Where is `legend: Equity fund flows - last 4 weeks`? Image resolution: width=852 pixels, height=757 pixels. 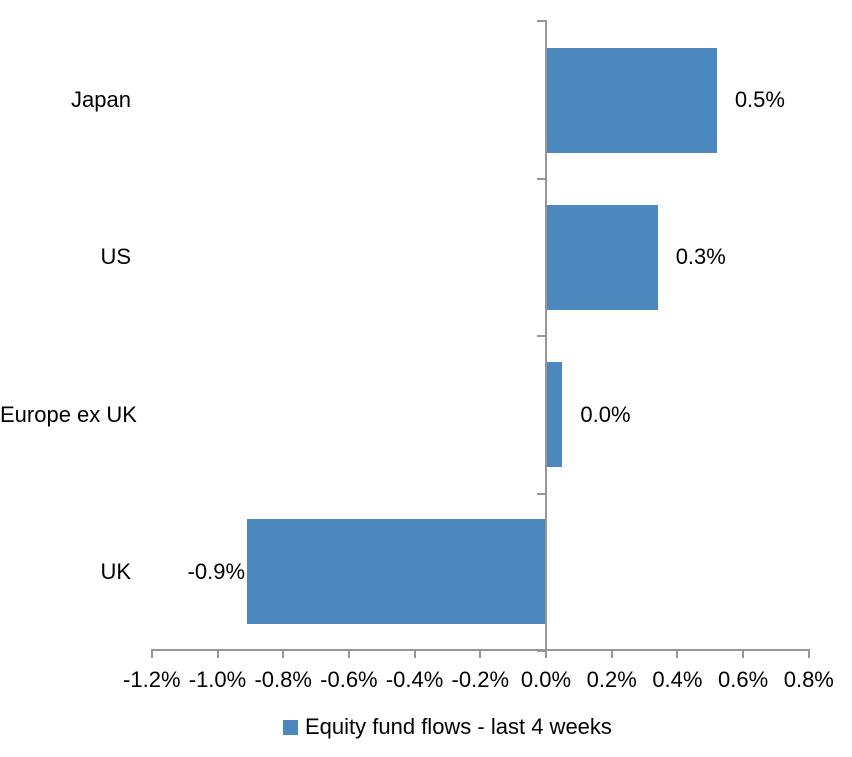 legend: Equity fund flows - last 4 weeks is located at coordinates (447, 727).